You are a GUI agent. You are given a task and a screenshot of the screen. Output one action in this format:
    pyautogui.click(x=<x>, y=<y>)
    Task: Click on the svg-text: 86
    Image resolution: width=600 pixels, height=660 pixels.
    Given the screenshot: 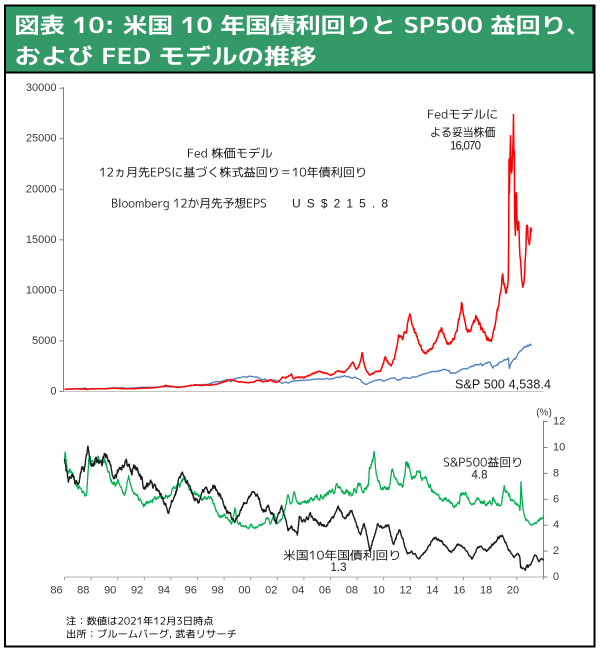 What is the action you would take?
    pyautogui.click(x=56, y=591)
    